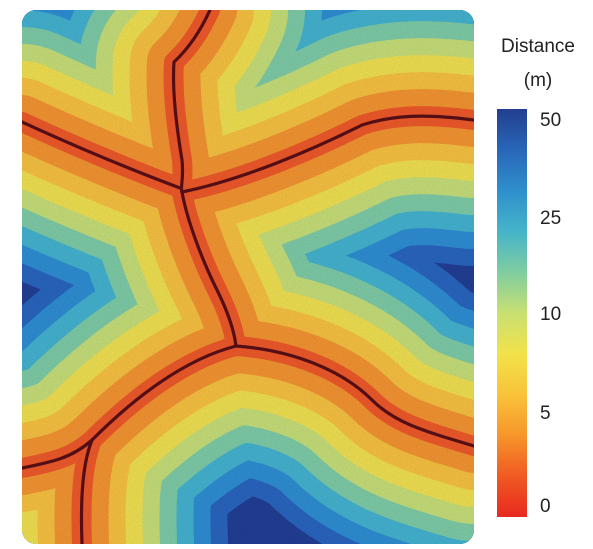 The width and height of the screenshot is (593, 549). What do you see at coordinates (538, 64) in the screenshot?
I see `legend-title: Distance (m)` at bounding box center [538, 64].